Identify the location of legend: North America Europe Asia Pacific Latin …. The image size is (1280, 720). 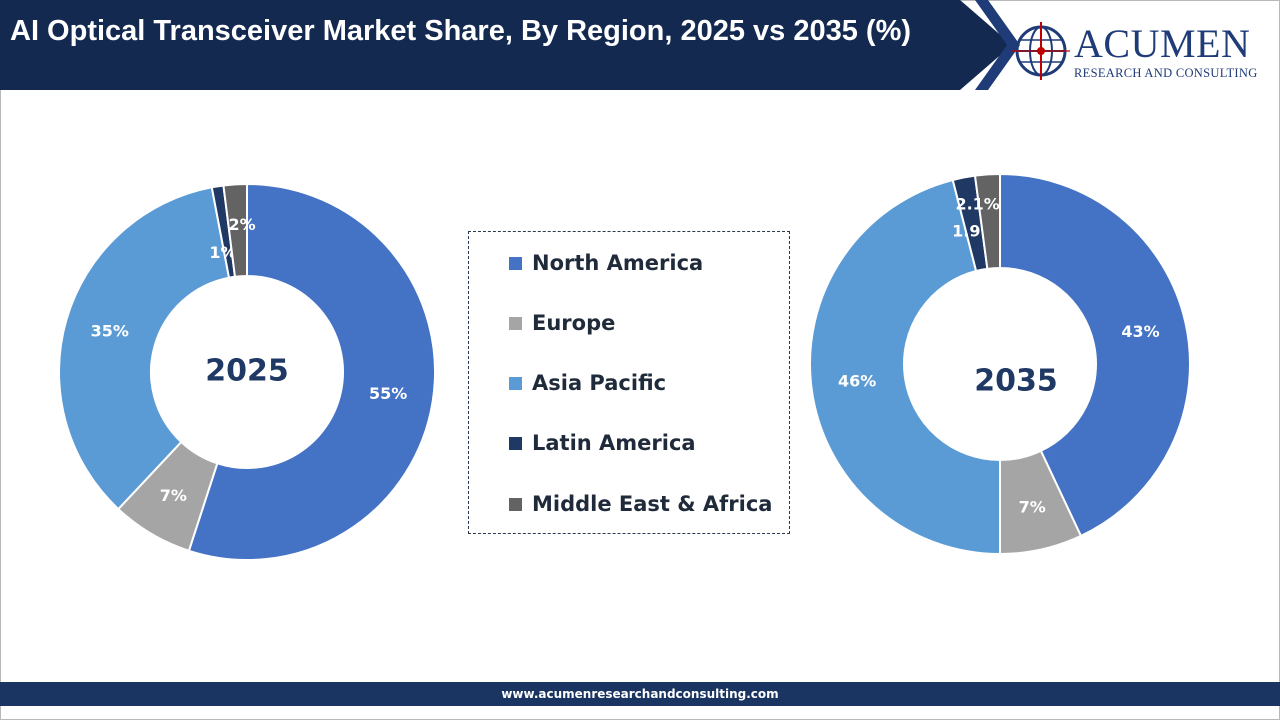
(629, 382).